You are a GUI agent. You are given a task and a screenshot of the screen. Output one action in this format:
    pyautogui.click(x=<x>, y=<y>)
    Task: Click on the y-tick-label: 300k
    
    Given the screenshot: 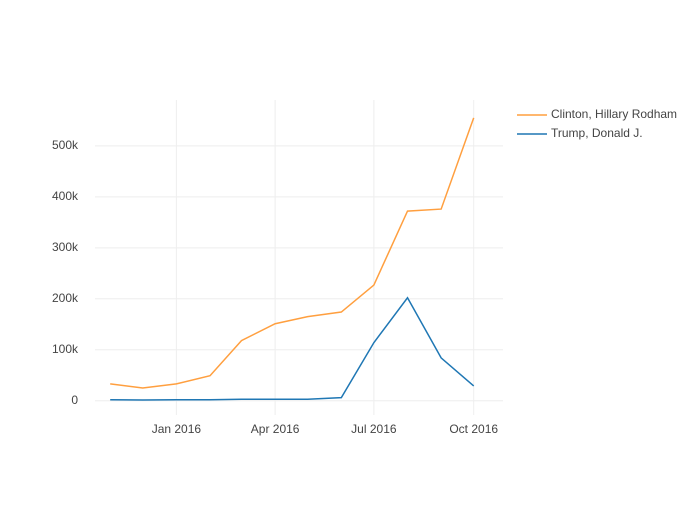 What is the action you would take?
    pyautogui.click(x=65, y=247)
    